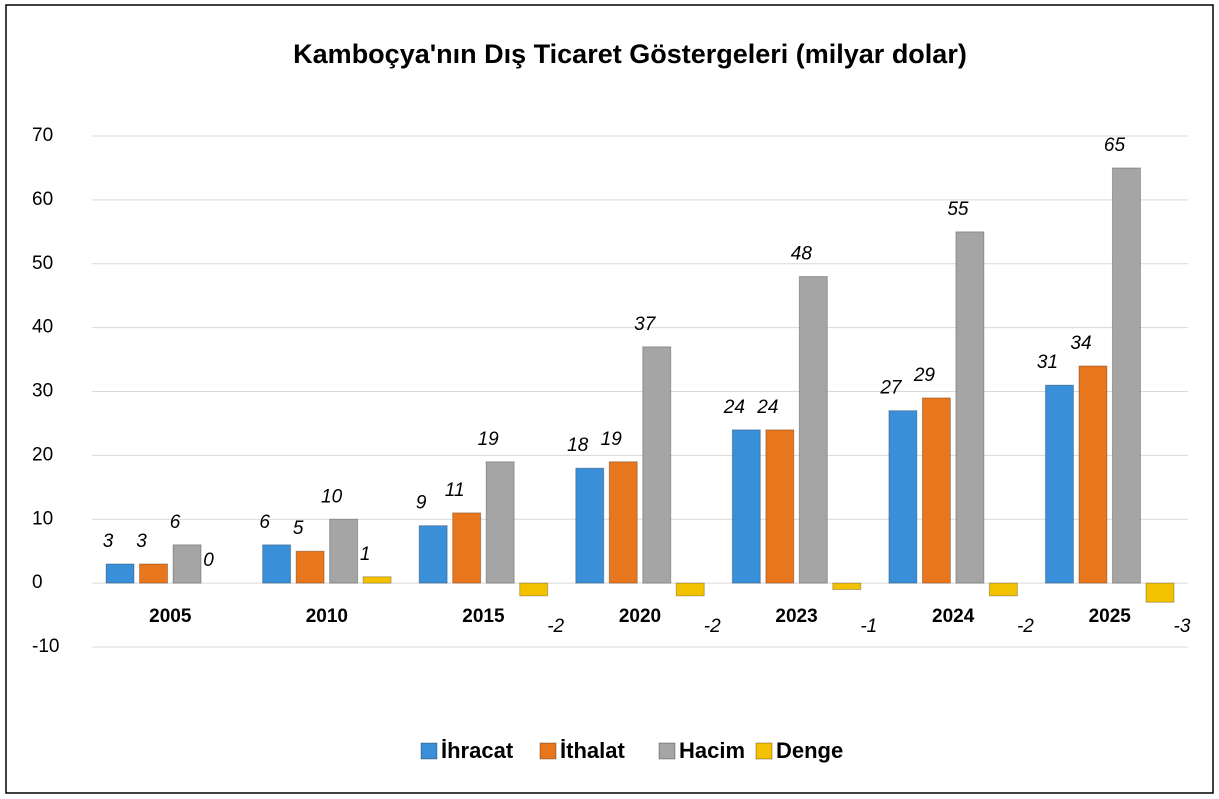 Image resolution: width=1219 pixels, height=799 pixels. I want to click on x-tick-label: 2025, so click(1110, 616).